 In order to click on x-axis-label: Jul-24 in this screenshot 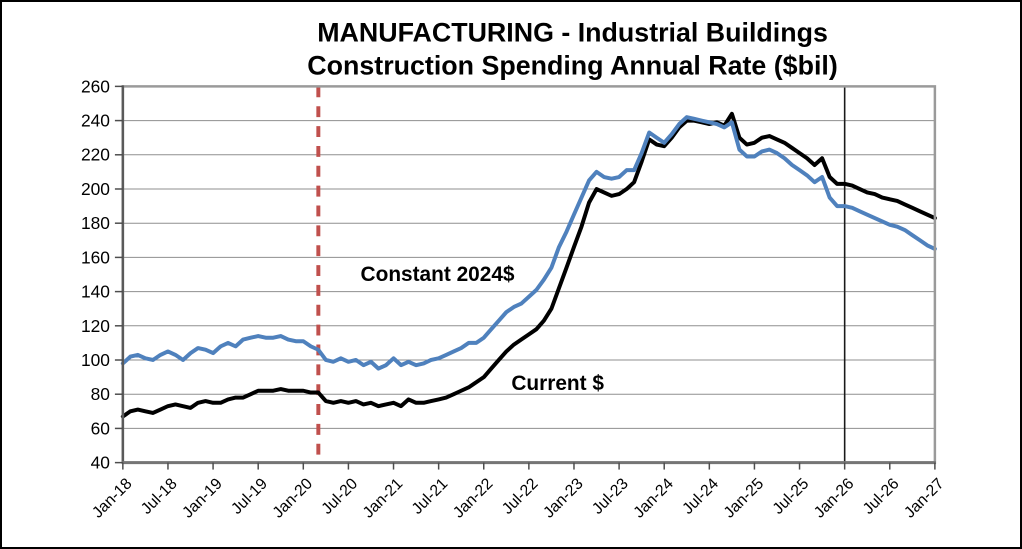, I will do `click(700, 496)`.